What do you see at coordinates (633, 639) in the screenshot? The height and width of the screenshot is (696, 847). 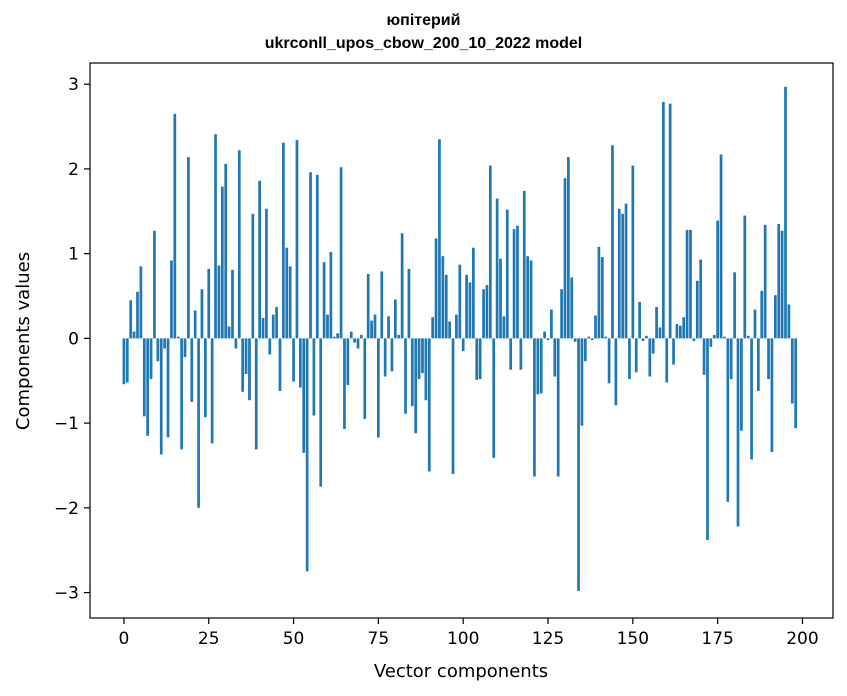 I see `x-tick-label: 150` at bounding box center [633, 639].